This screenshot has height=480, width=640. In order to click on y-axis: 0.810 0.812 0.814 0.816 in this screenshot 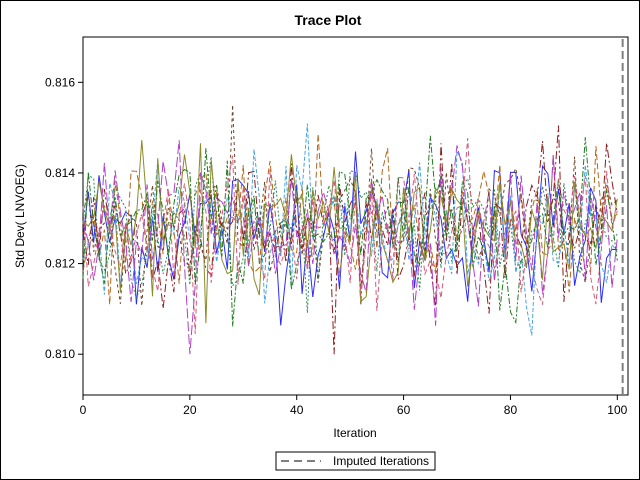, I will do `click(64, 218)`.